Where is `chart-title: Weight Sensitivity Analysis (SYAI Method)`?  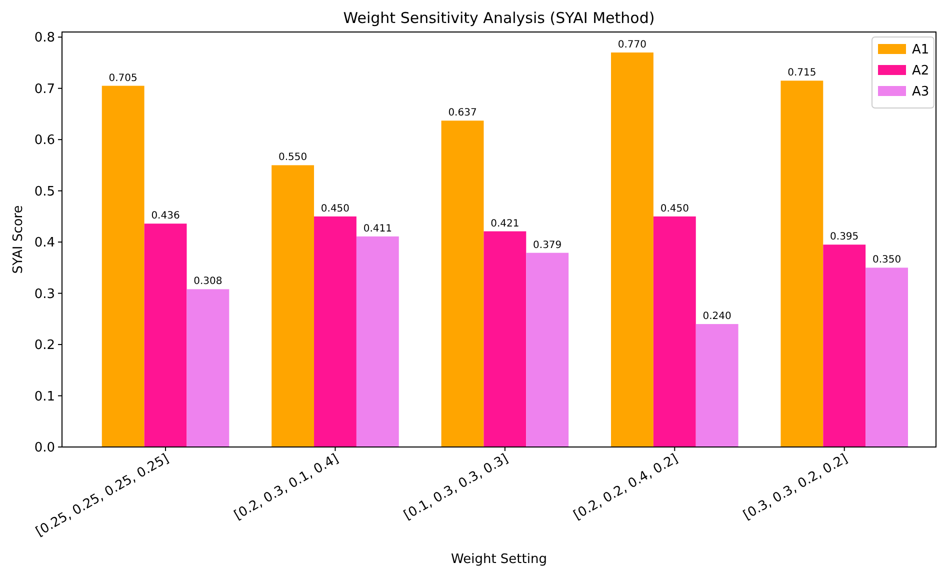 chart-title: Weight Sensitivity Analysis (SYAI Method) is located at coordinates (499, 18).